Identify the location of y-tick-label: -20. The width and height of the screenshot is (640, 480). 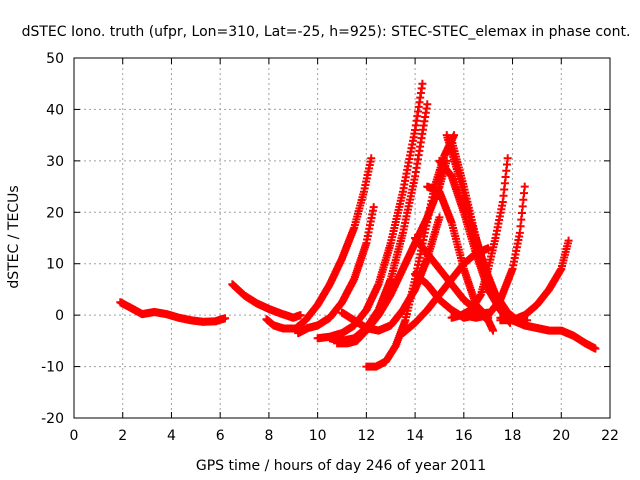
(52, 419).